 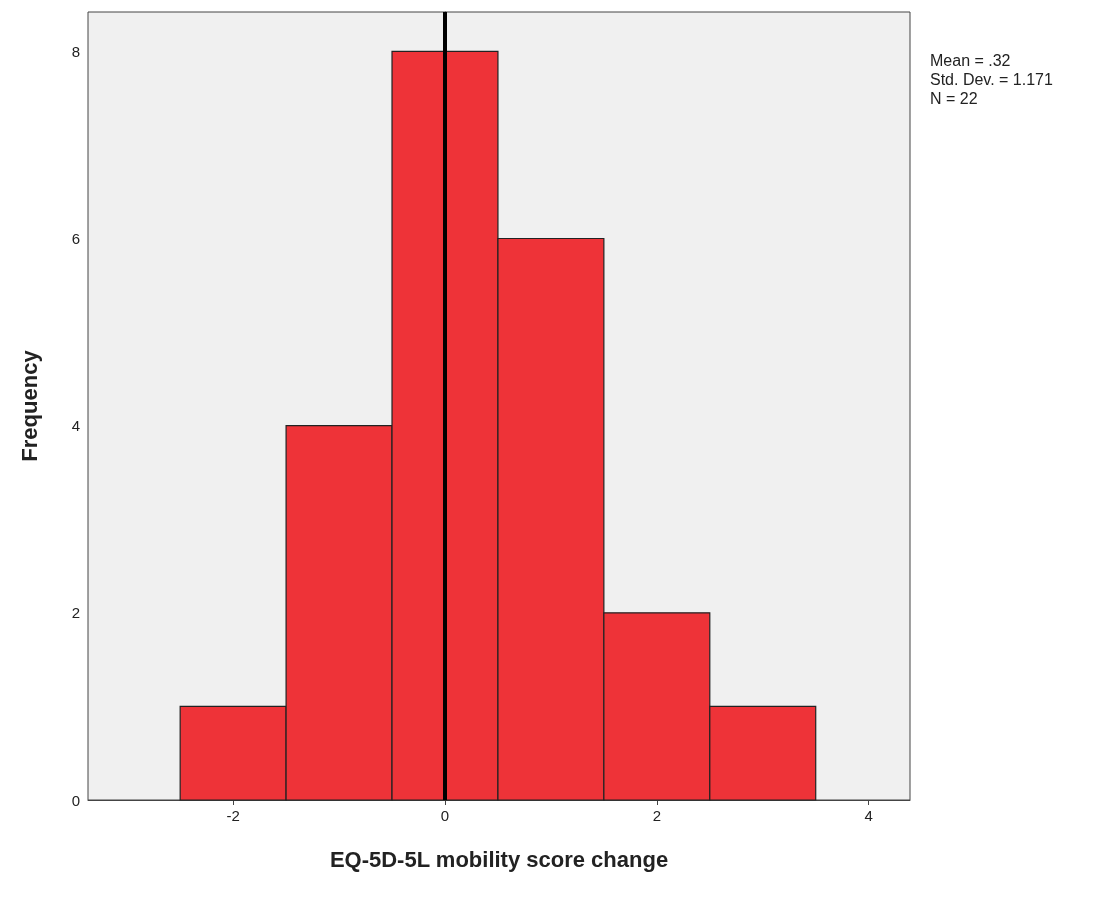 I want to click on text: N = 22, so click(x=954, y=98).